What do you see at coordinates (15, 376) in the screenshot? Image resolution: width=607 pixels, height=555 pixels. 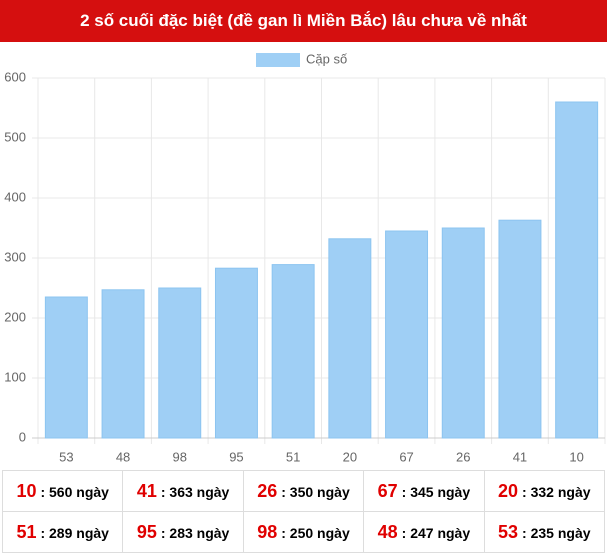 I see `y-tick-label: 100` at bounding box center [15, 376].